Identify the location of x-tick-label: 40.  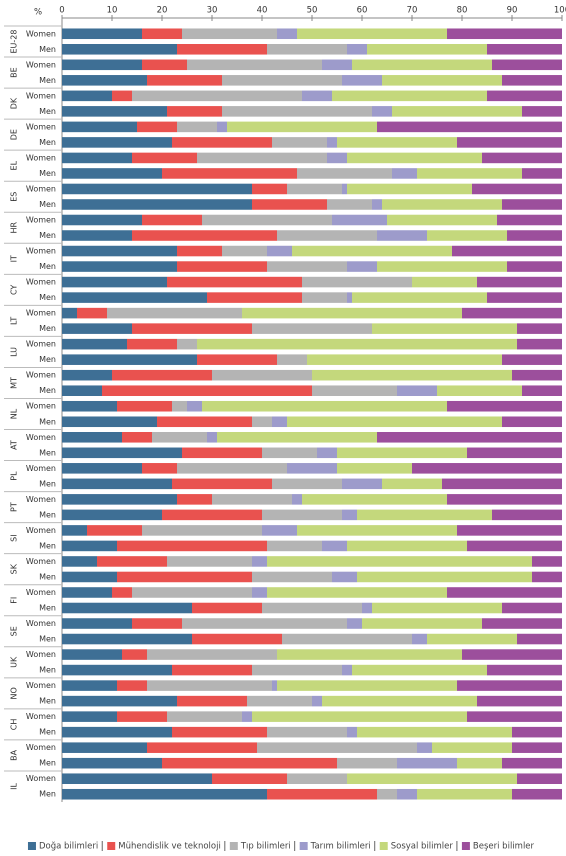
(262, 11).